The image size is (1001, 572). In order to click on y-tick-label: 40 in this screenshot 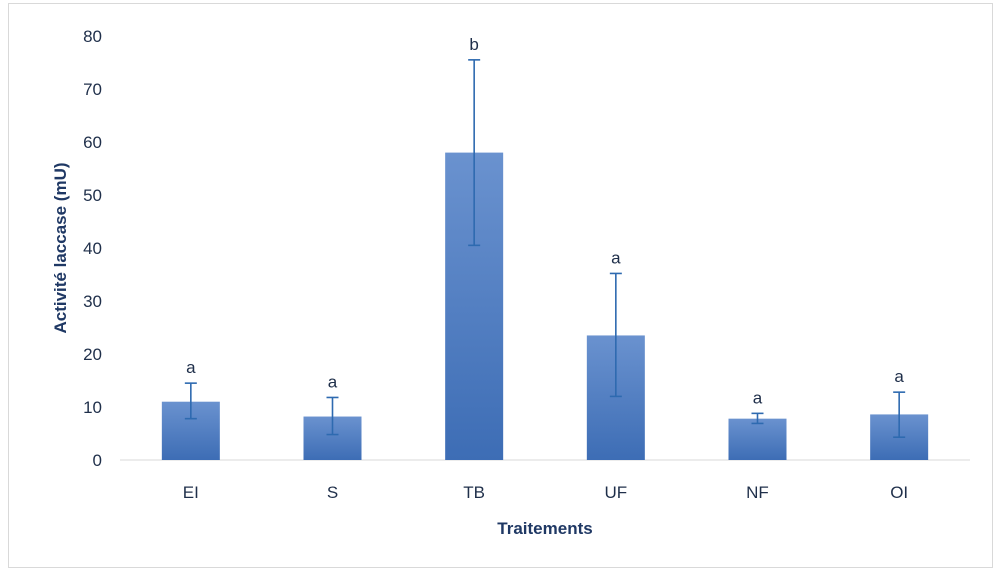, I will do `click(92, 248)`.